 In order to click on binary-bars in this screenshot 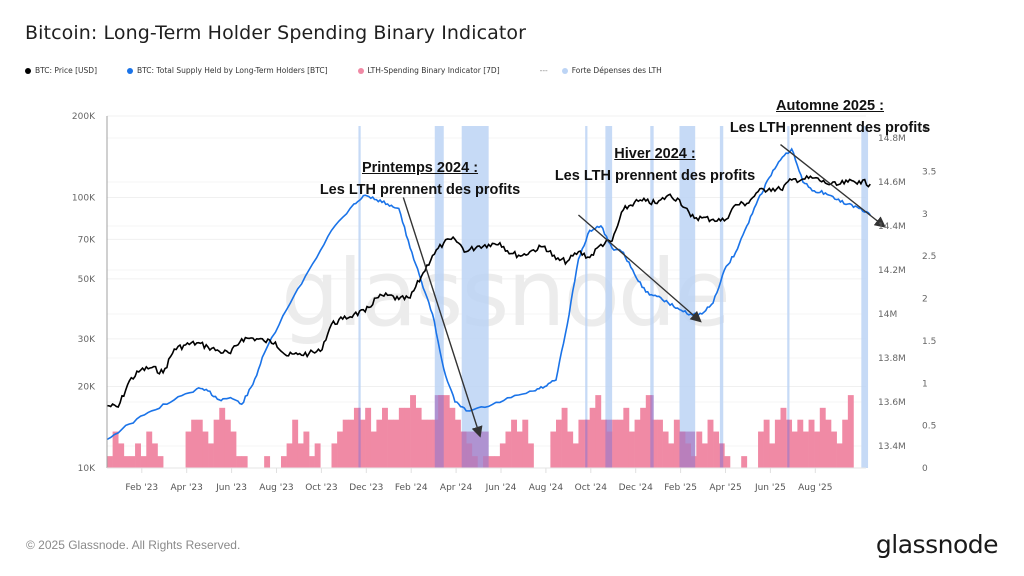, I will do `click(480, 431)`.